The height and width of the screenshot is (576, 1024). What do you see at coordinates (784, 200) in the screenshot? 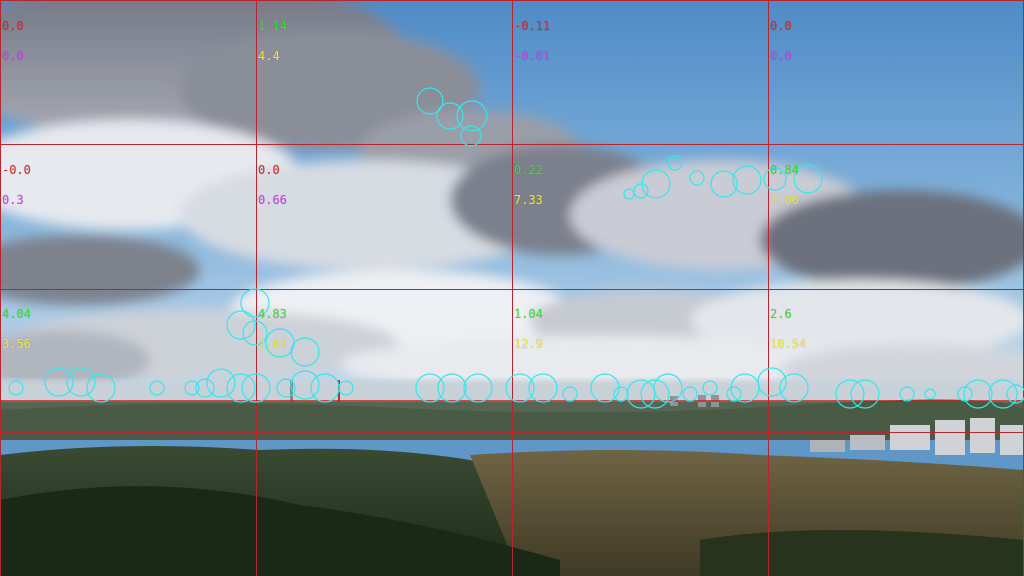
I see `cell-value-bottom: 3.06` at bounding box center [784, 200].